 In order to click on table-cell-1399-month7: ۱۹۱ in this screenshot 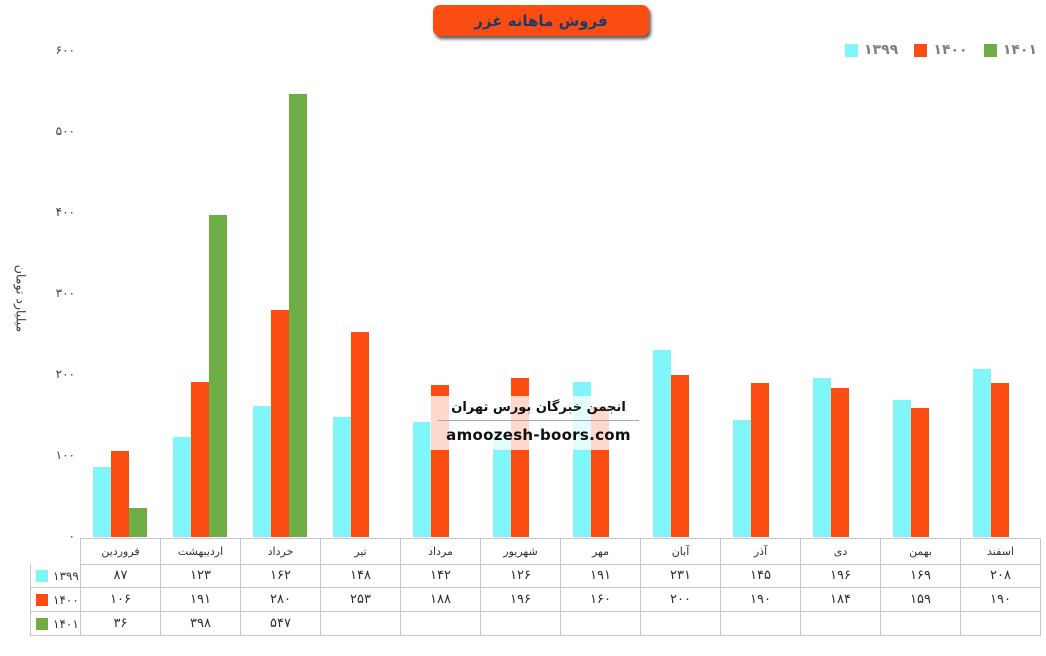, I will do `click(601, 576)`.